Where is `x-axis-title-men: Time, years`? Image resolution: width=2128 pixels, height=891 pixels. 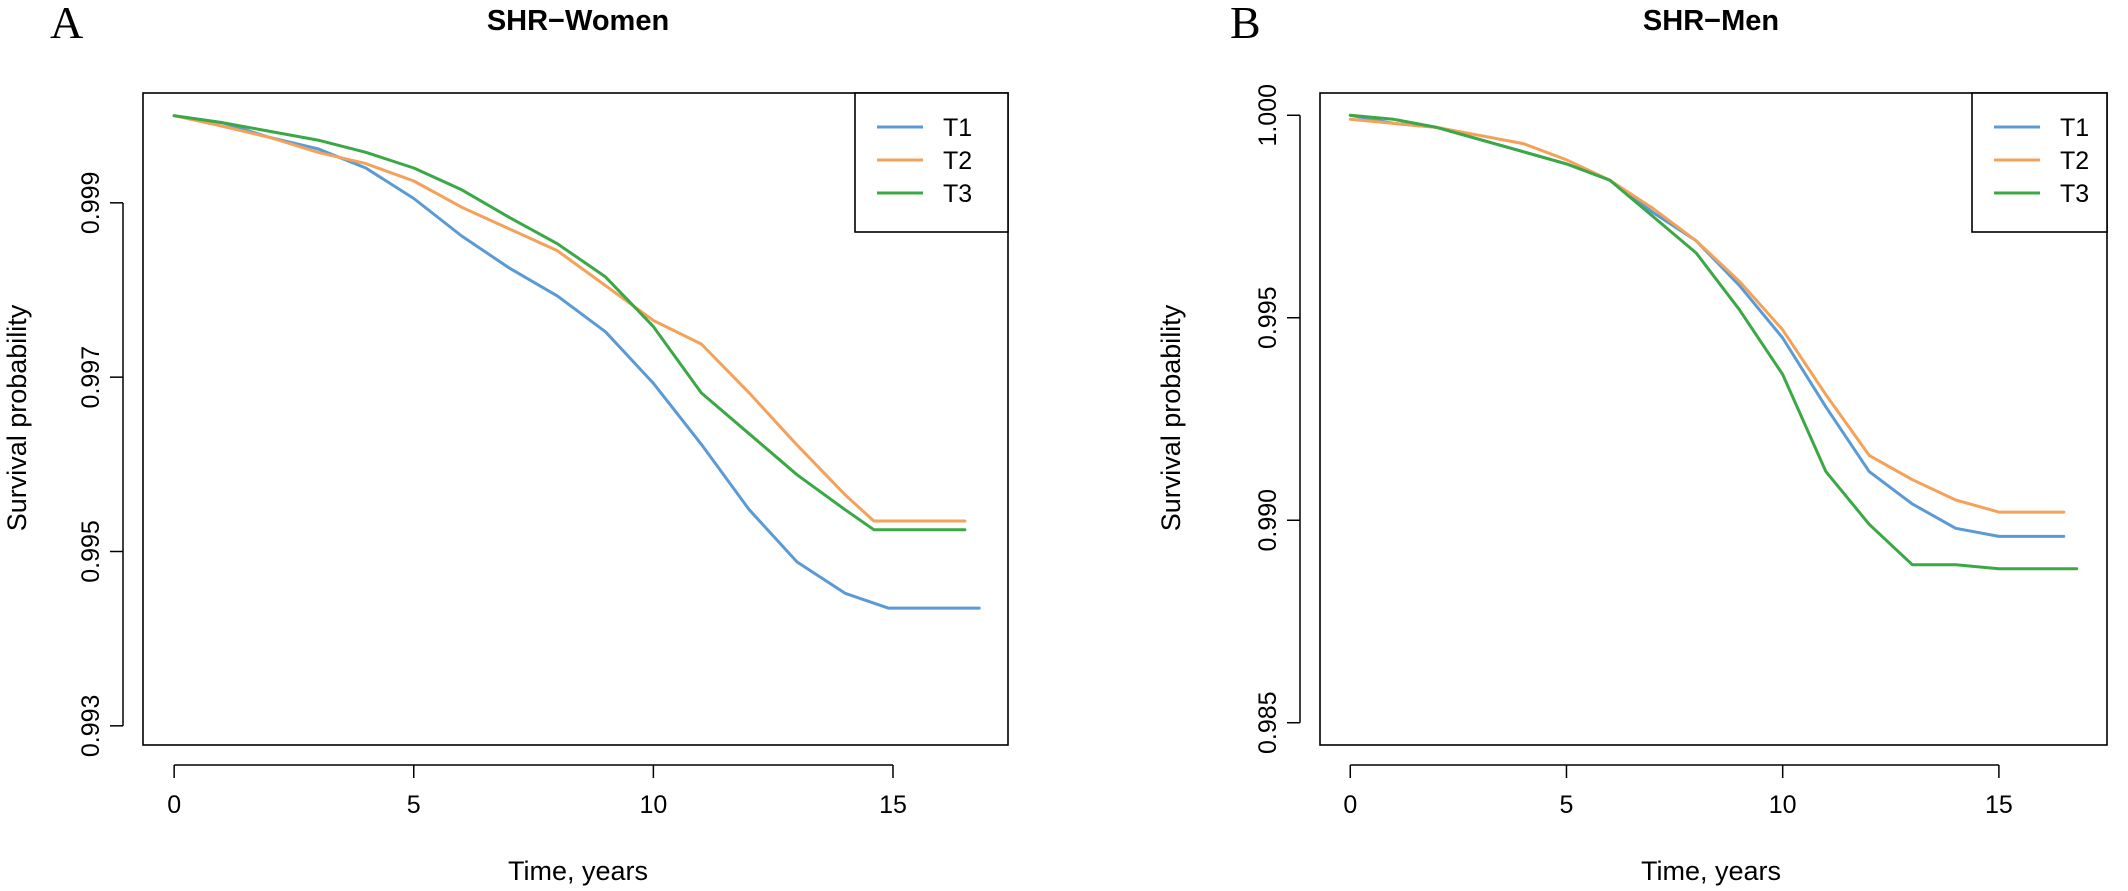
x-axis-title-men: Time, years is located at coordinates (1711, 871).